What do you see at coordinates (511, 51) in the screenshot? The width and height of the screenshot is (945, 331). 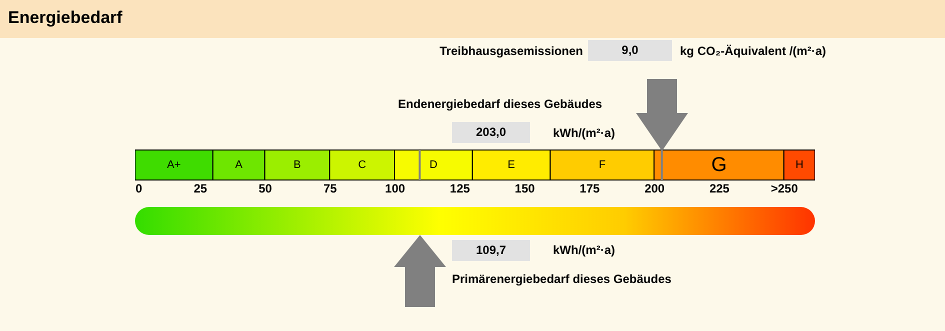 I see `text: Treibhausgasemissionen` at bounding box center [511, 51].